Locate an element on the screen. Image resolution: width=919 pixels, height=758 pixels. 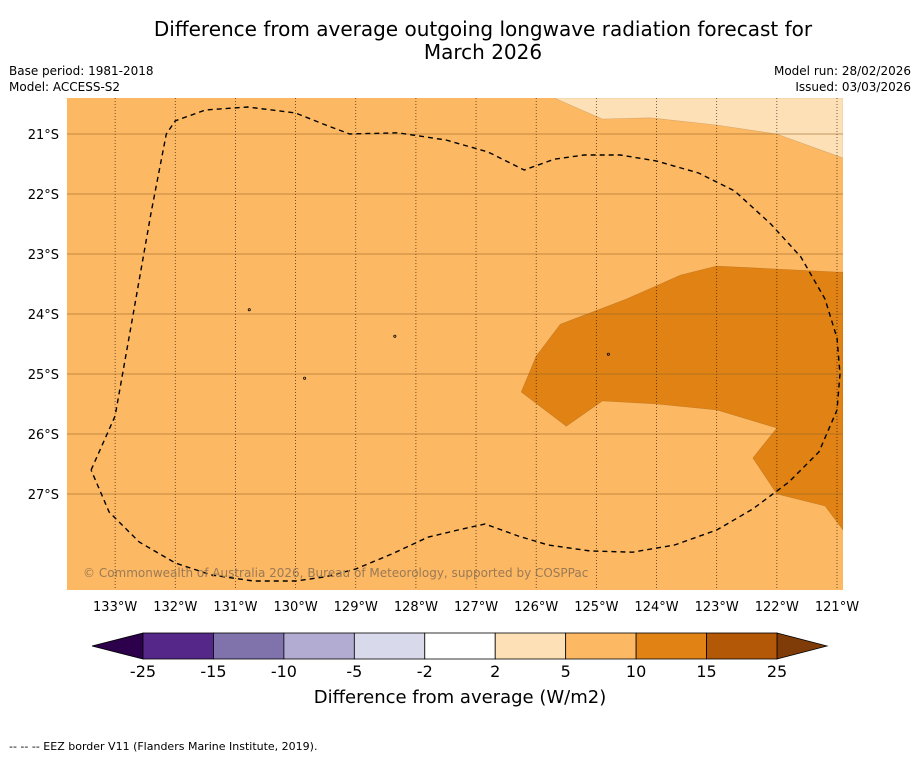
longitude-tick-label: 130°W is located at coordinates (296, 607).